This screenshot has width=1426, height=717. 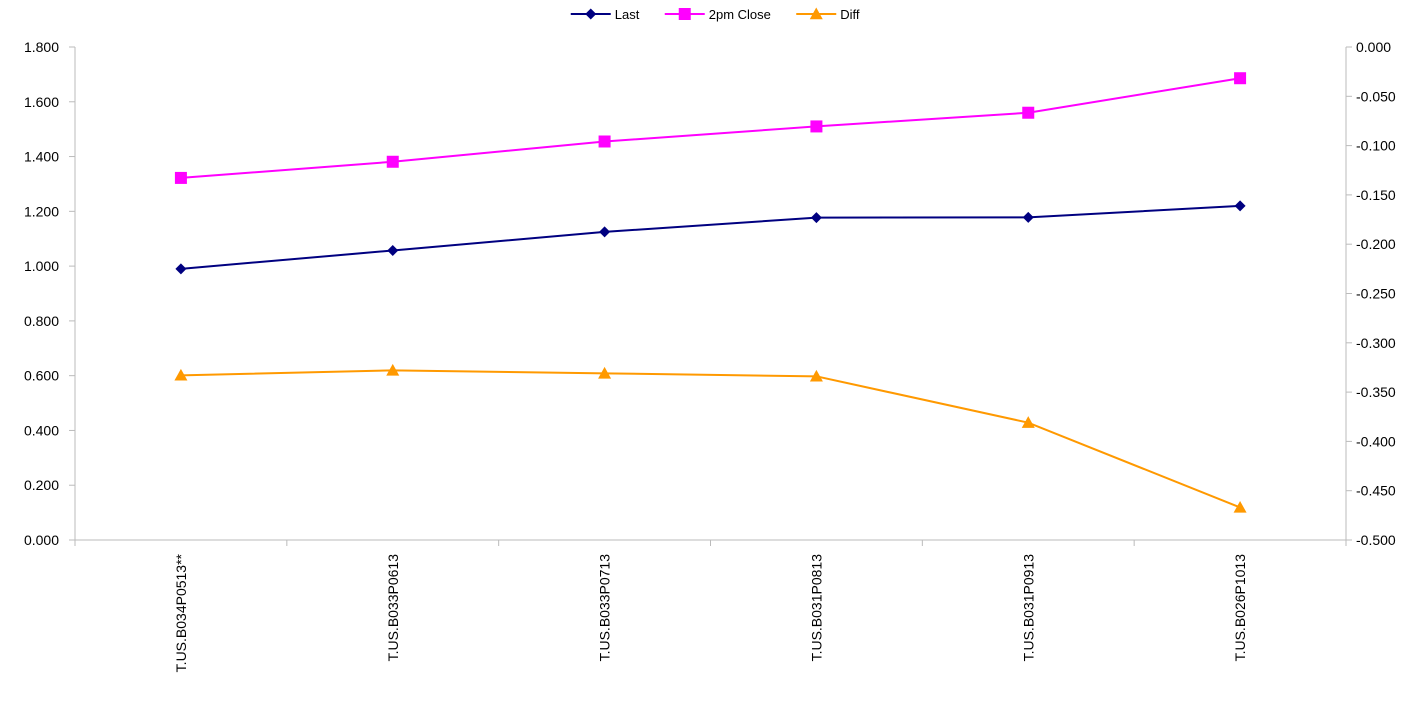 What do you see at coordinates (41, 266) in the screenshot?
I see `left-axis-tick-label: 1.000` at bounding box center [41, 266].